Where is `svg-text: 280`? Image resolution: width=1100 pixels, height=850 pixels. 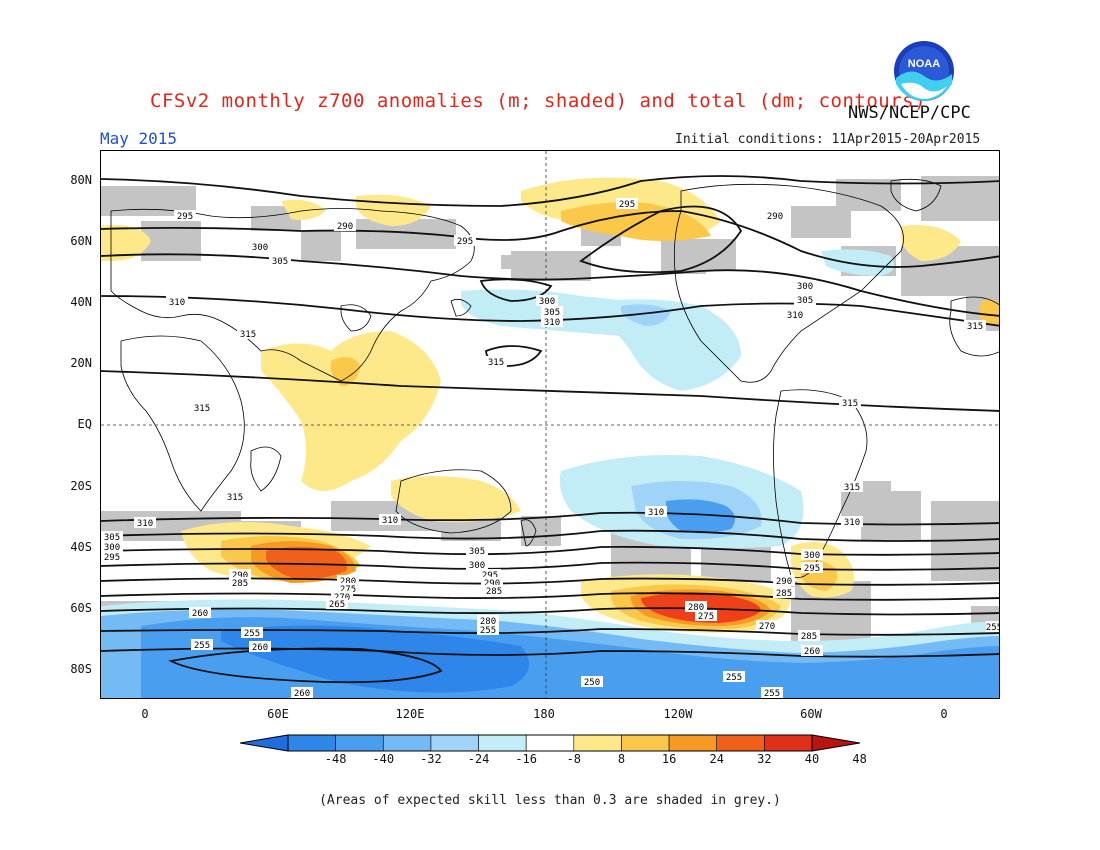
svg-text: 280 is located at coordinates (348, 582).